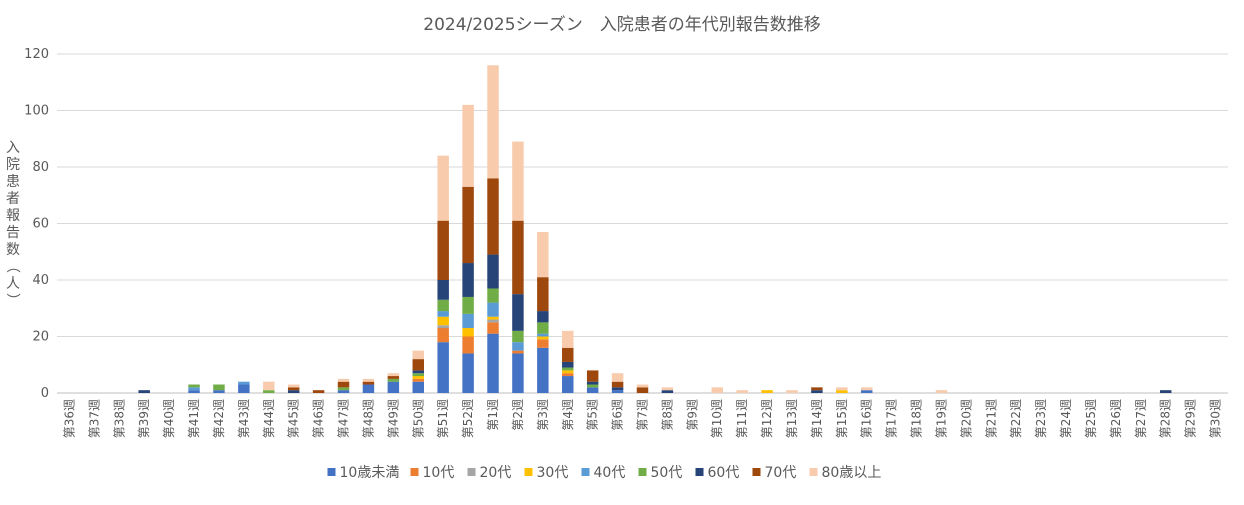 Image resolution: width=1244 pixels, height=505 pixels. I want to click on x-tick-label: 第13週, so click(792, 418).